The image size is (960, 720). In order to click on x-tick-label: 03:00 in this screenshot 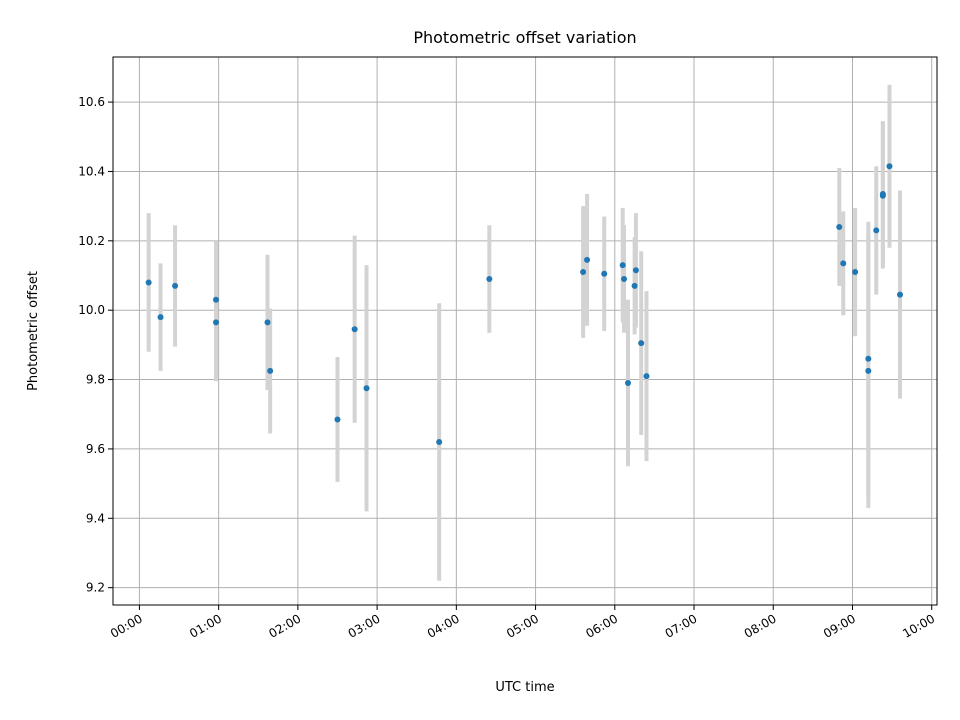, I will do `click(364, 625)`.